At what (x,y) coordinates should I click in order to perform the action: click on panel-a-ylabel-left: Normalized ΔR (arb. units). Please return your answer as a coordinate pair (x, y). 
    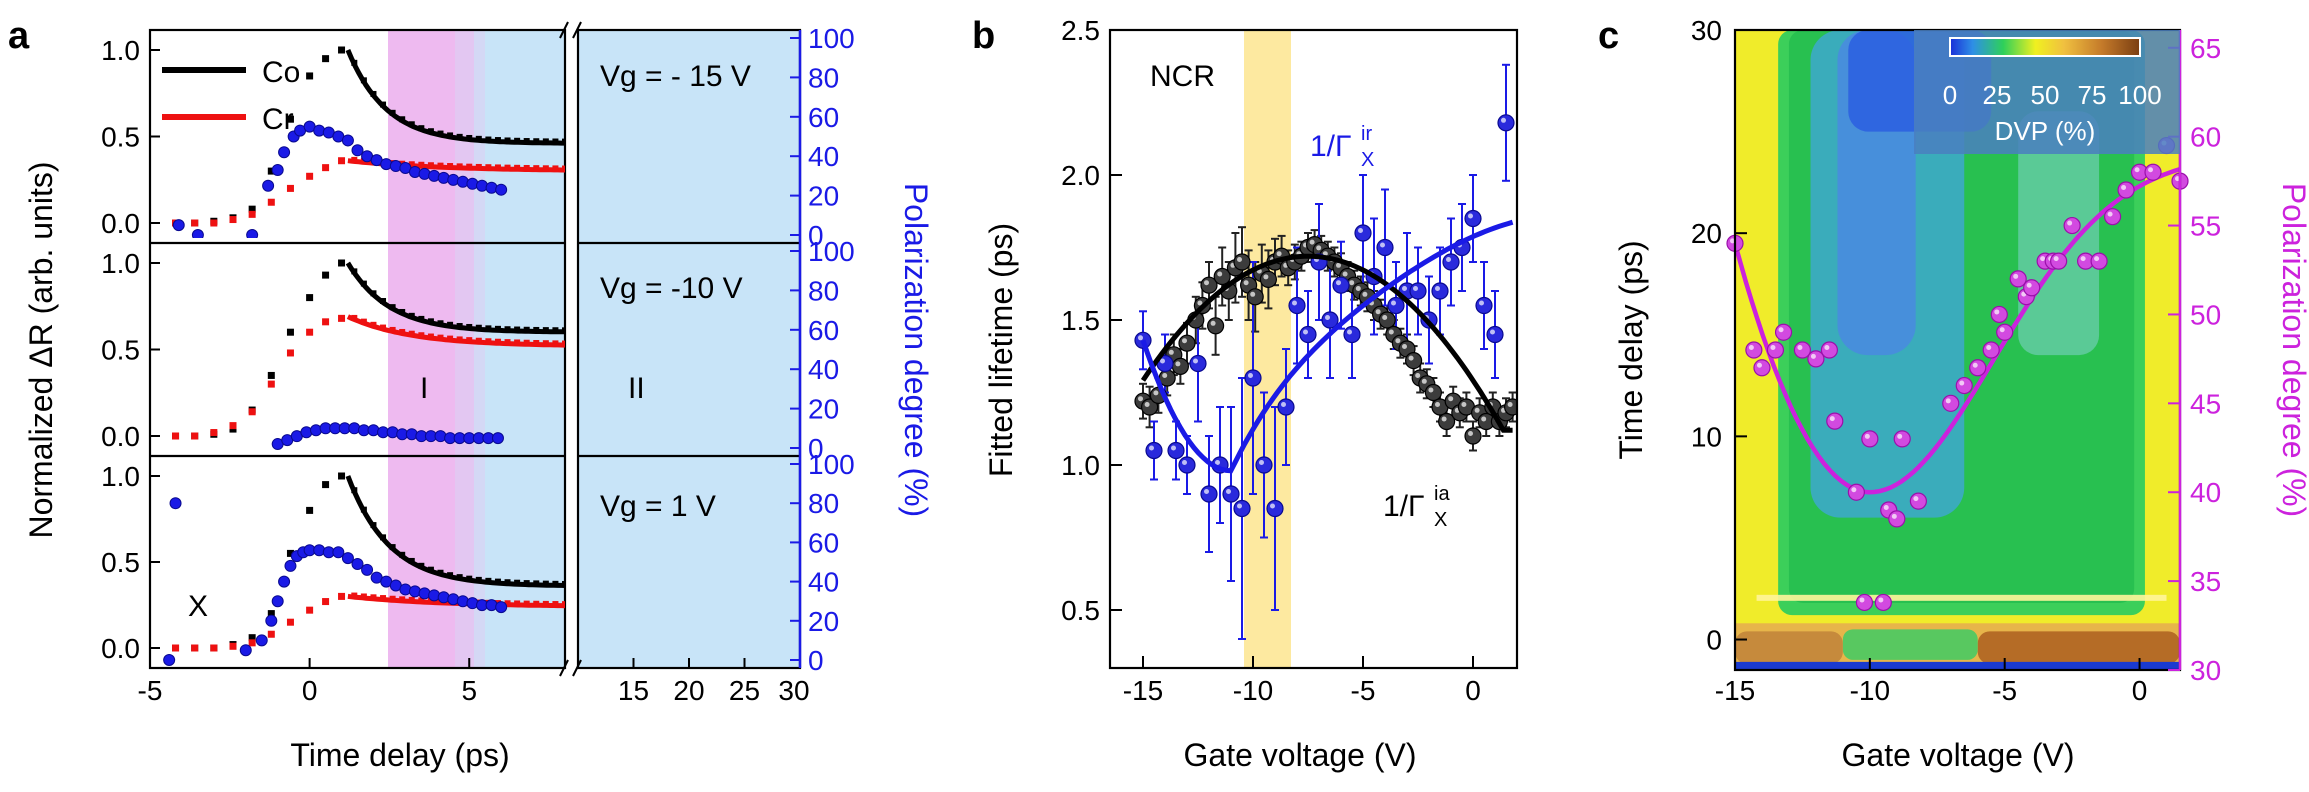
    Looking at the image, I should click on (41, 349).